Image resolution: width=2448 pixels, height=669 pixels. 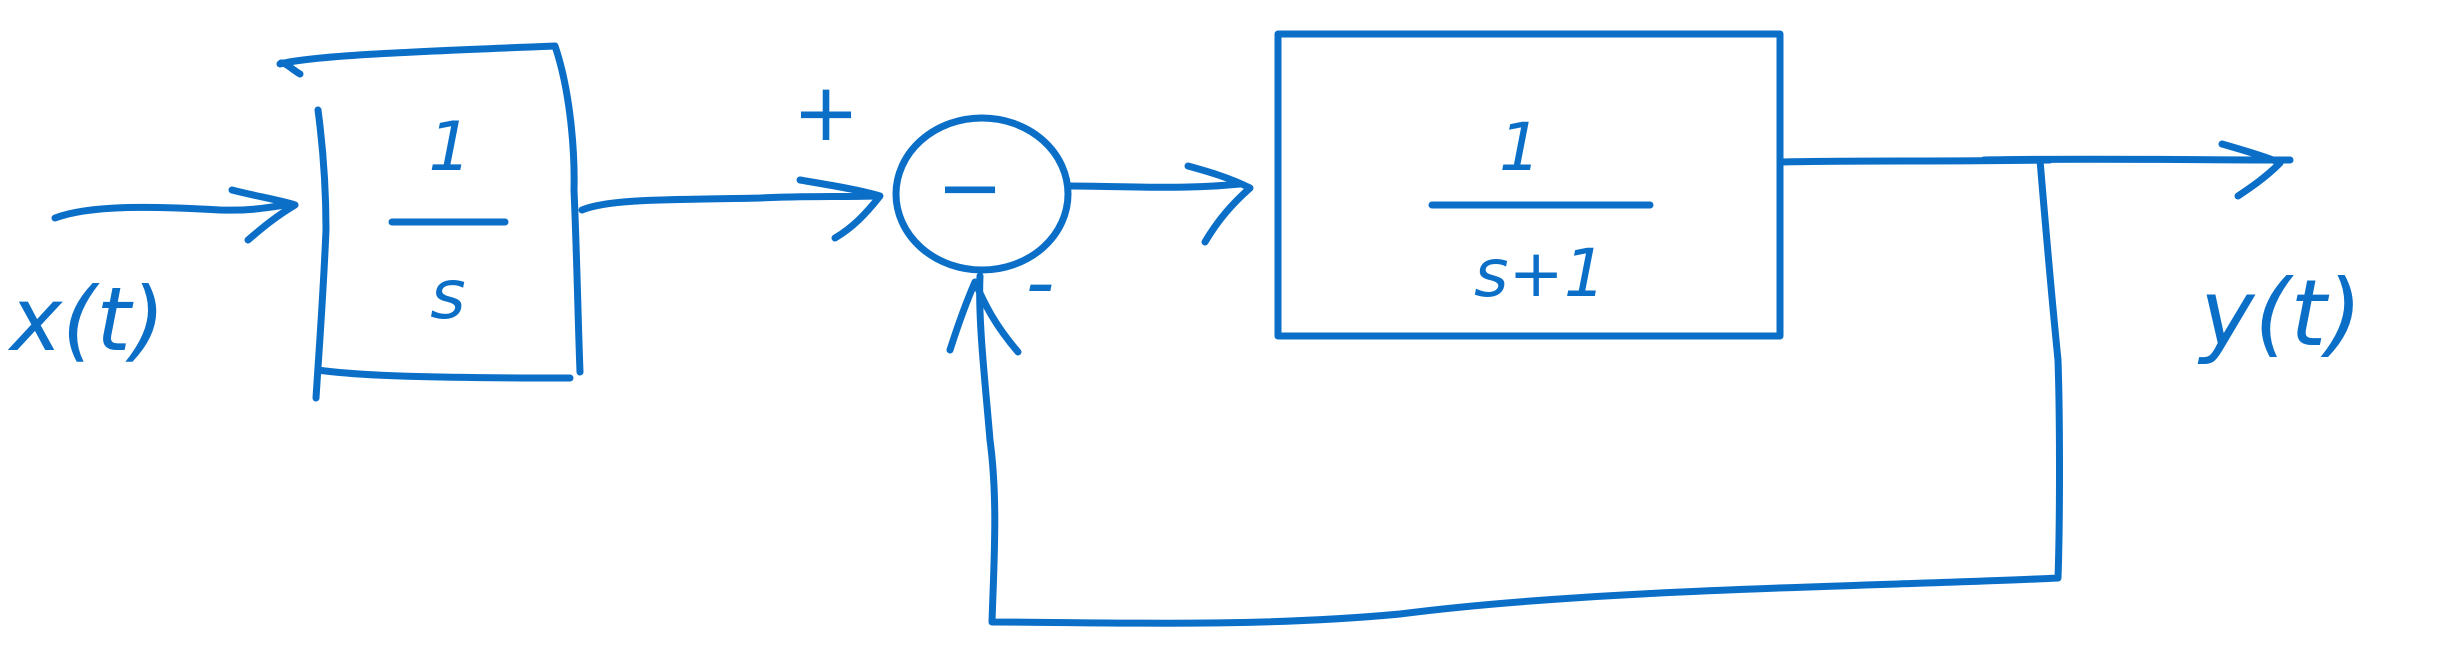 I want to click on output-arrowhead, so click(x=2251, y=170).